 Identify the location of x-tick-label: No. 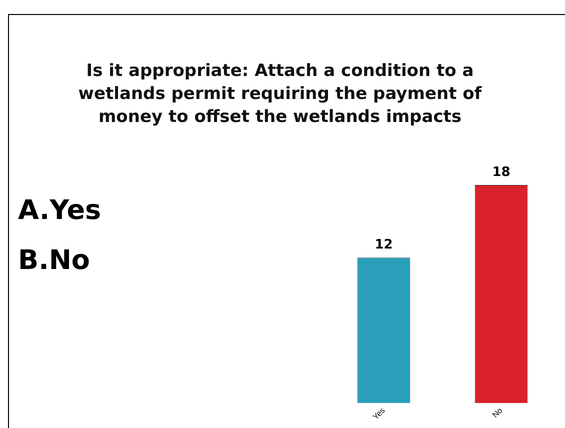
(497, 413).